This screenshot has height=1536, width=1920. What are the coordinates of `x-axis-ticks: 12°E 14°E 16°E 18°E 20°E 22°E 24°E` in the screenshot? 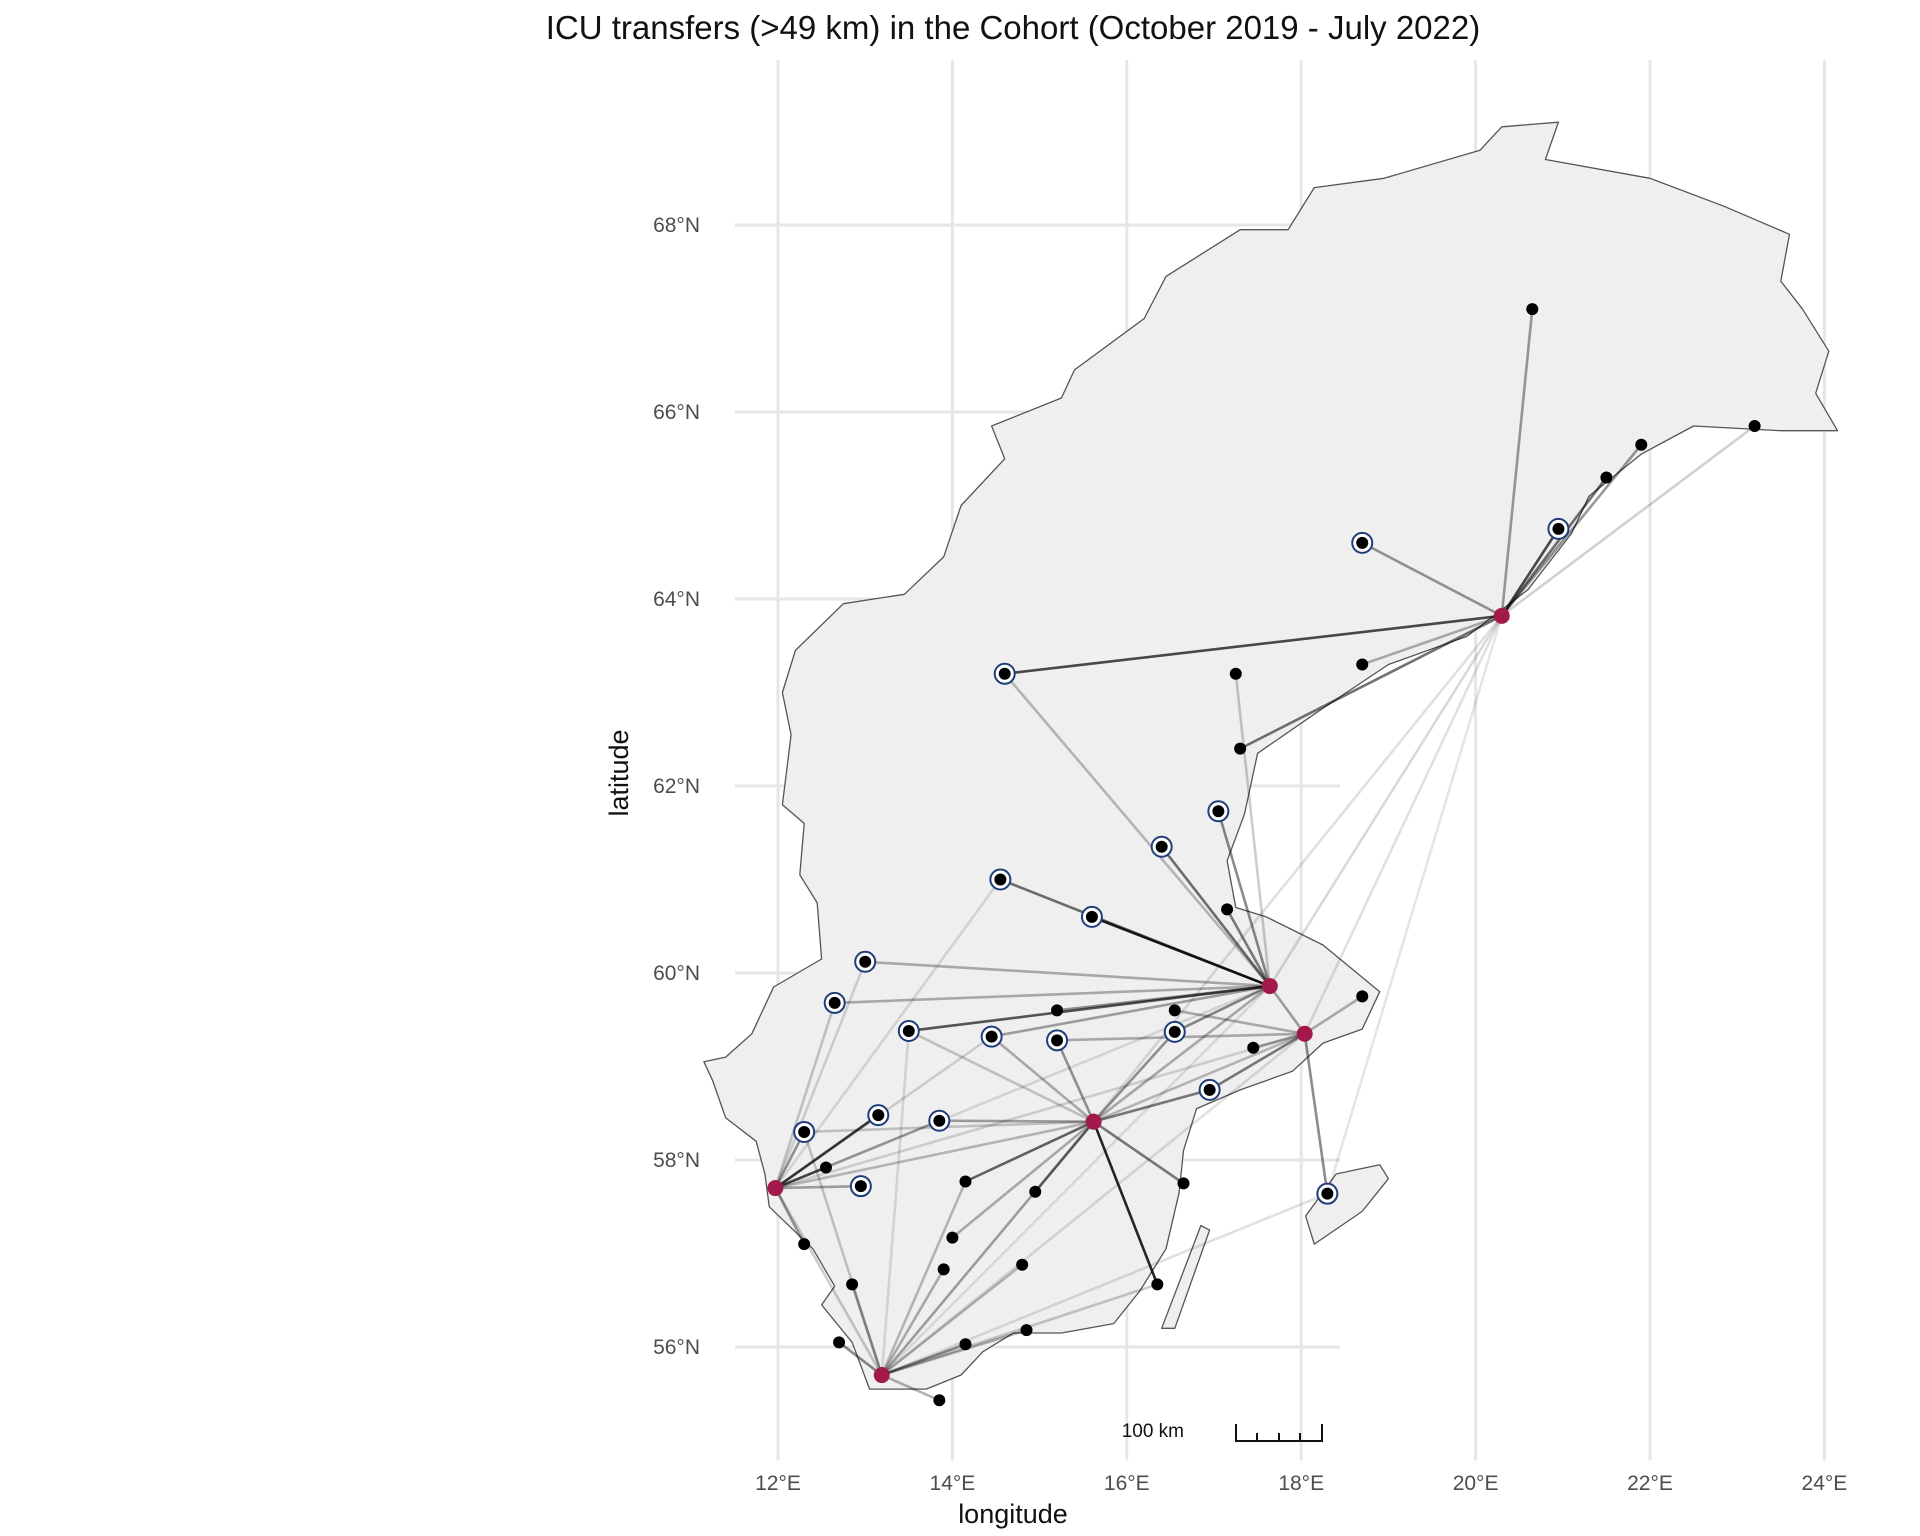 It's located at (1301, 1483).